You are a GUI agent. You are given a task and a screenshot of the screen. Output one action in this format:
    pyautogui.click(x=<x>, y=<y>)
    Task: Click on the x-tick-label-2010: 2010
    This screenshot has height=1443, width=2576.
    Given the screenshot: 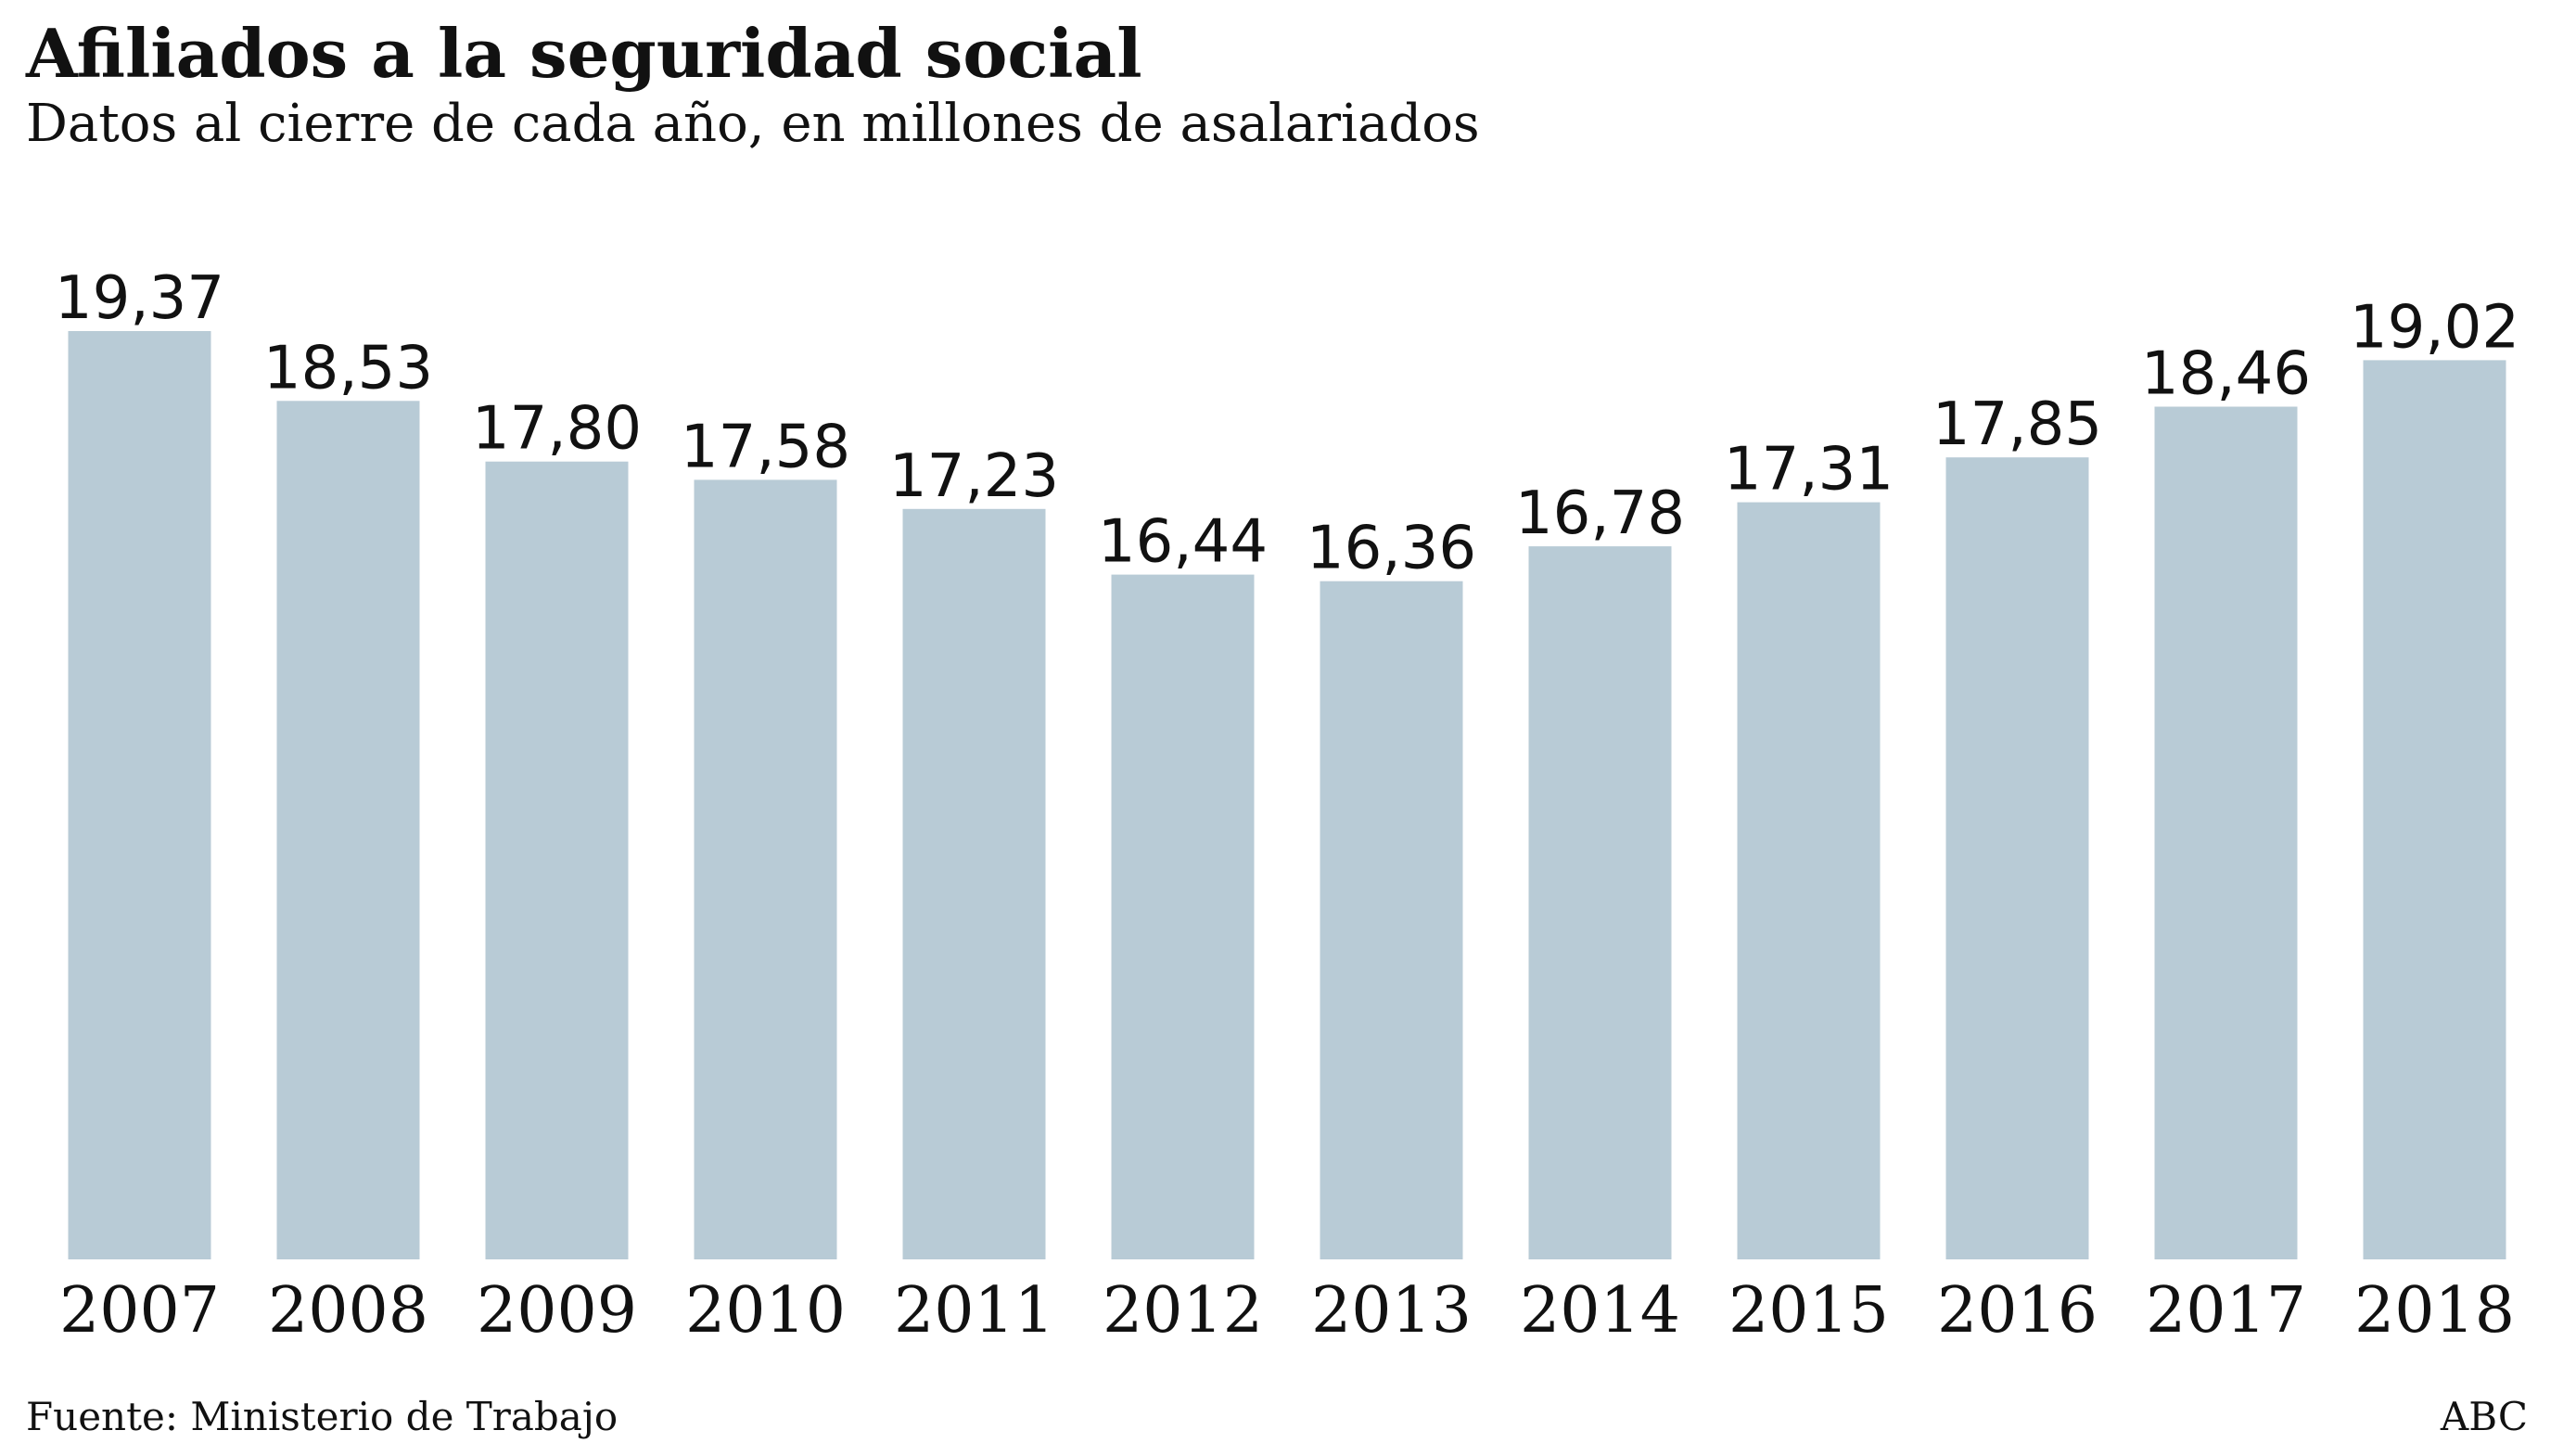 What is the action you would take?
    pyautogui.click(x=766, y=1310)
    